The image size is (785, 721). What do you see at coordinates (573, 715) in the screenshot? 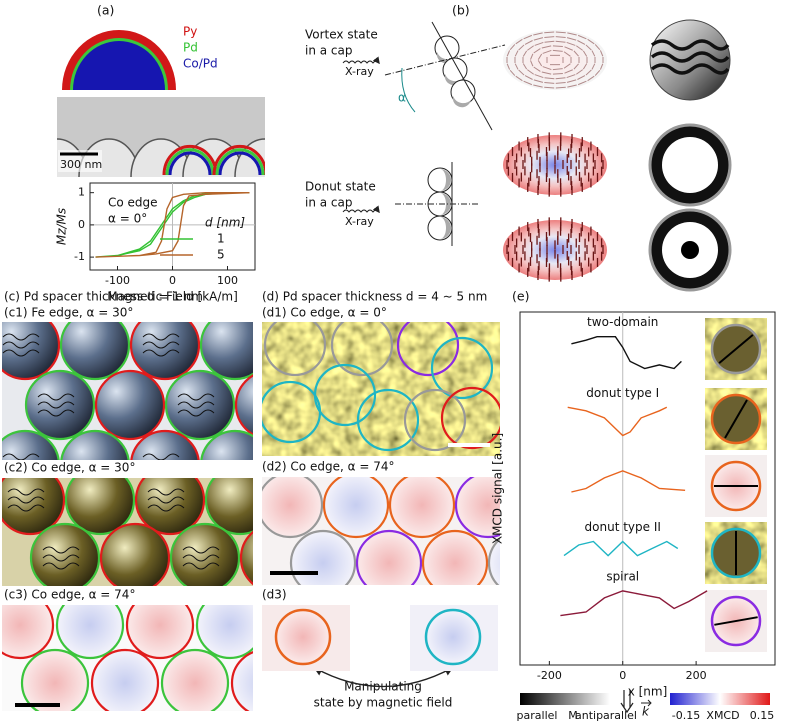
I see `colorbar-label: M` at bounding box center [573, 715].